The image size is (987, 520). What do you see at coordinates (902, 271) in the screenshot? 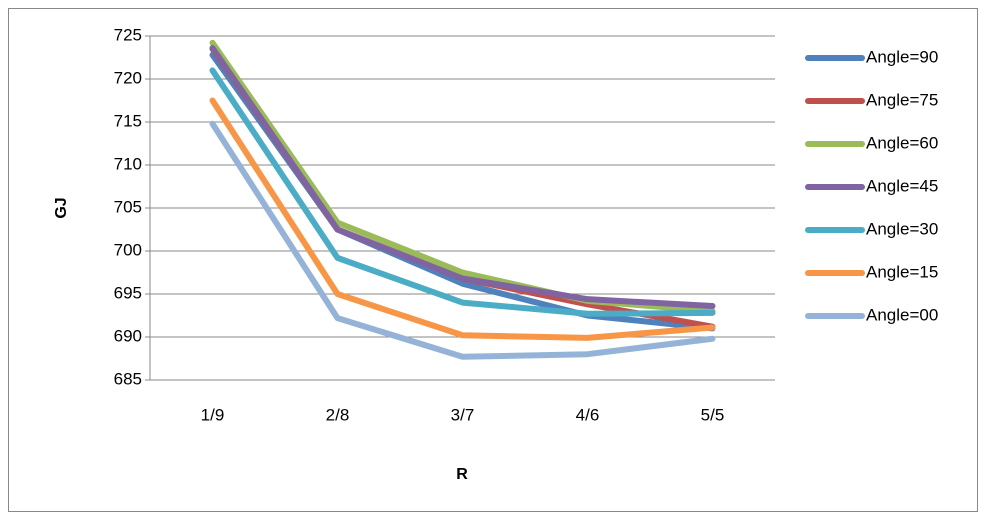
I see `legend-label: Angle=15` at bounding box center [902, 271].